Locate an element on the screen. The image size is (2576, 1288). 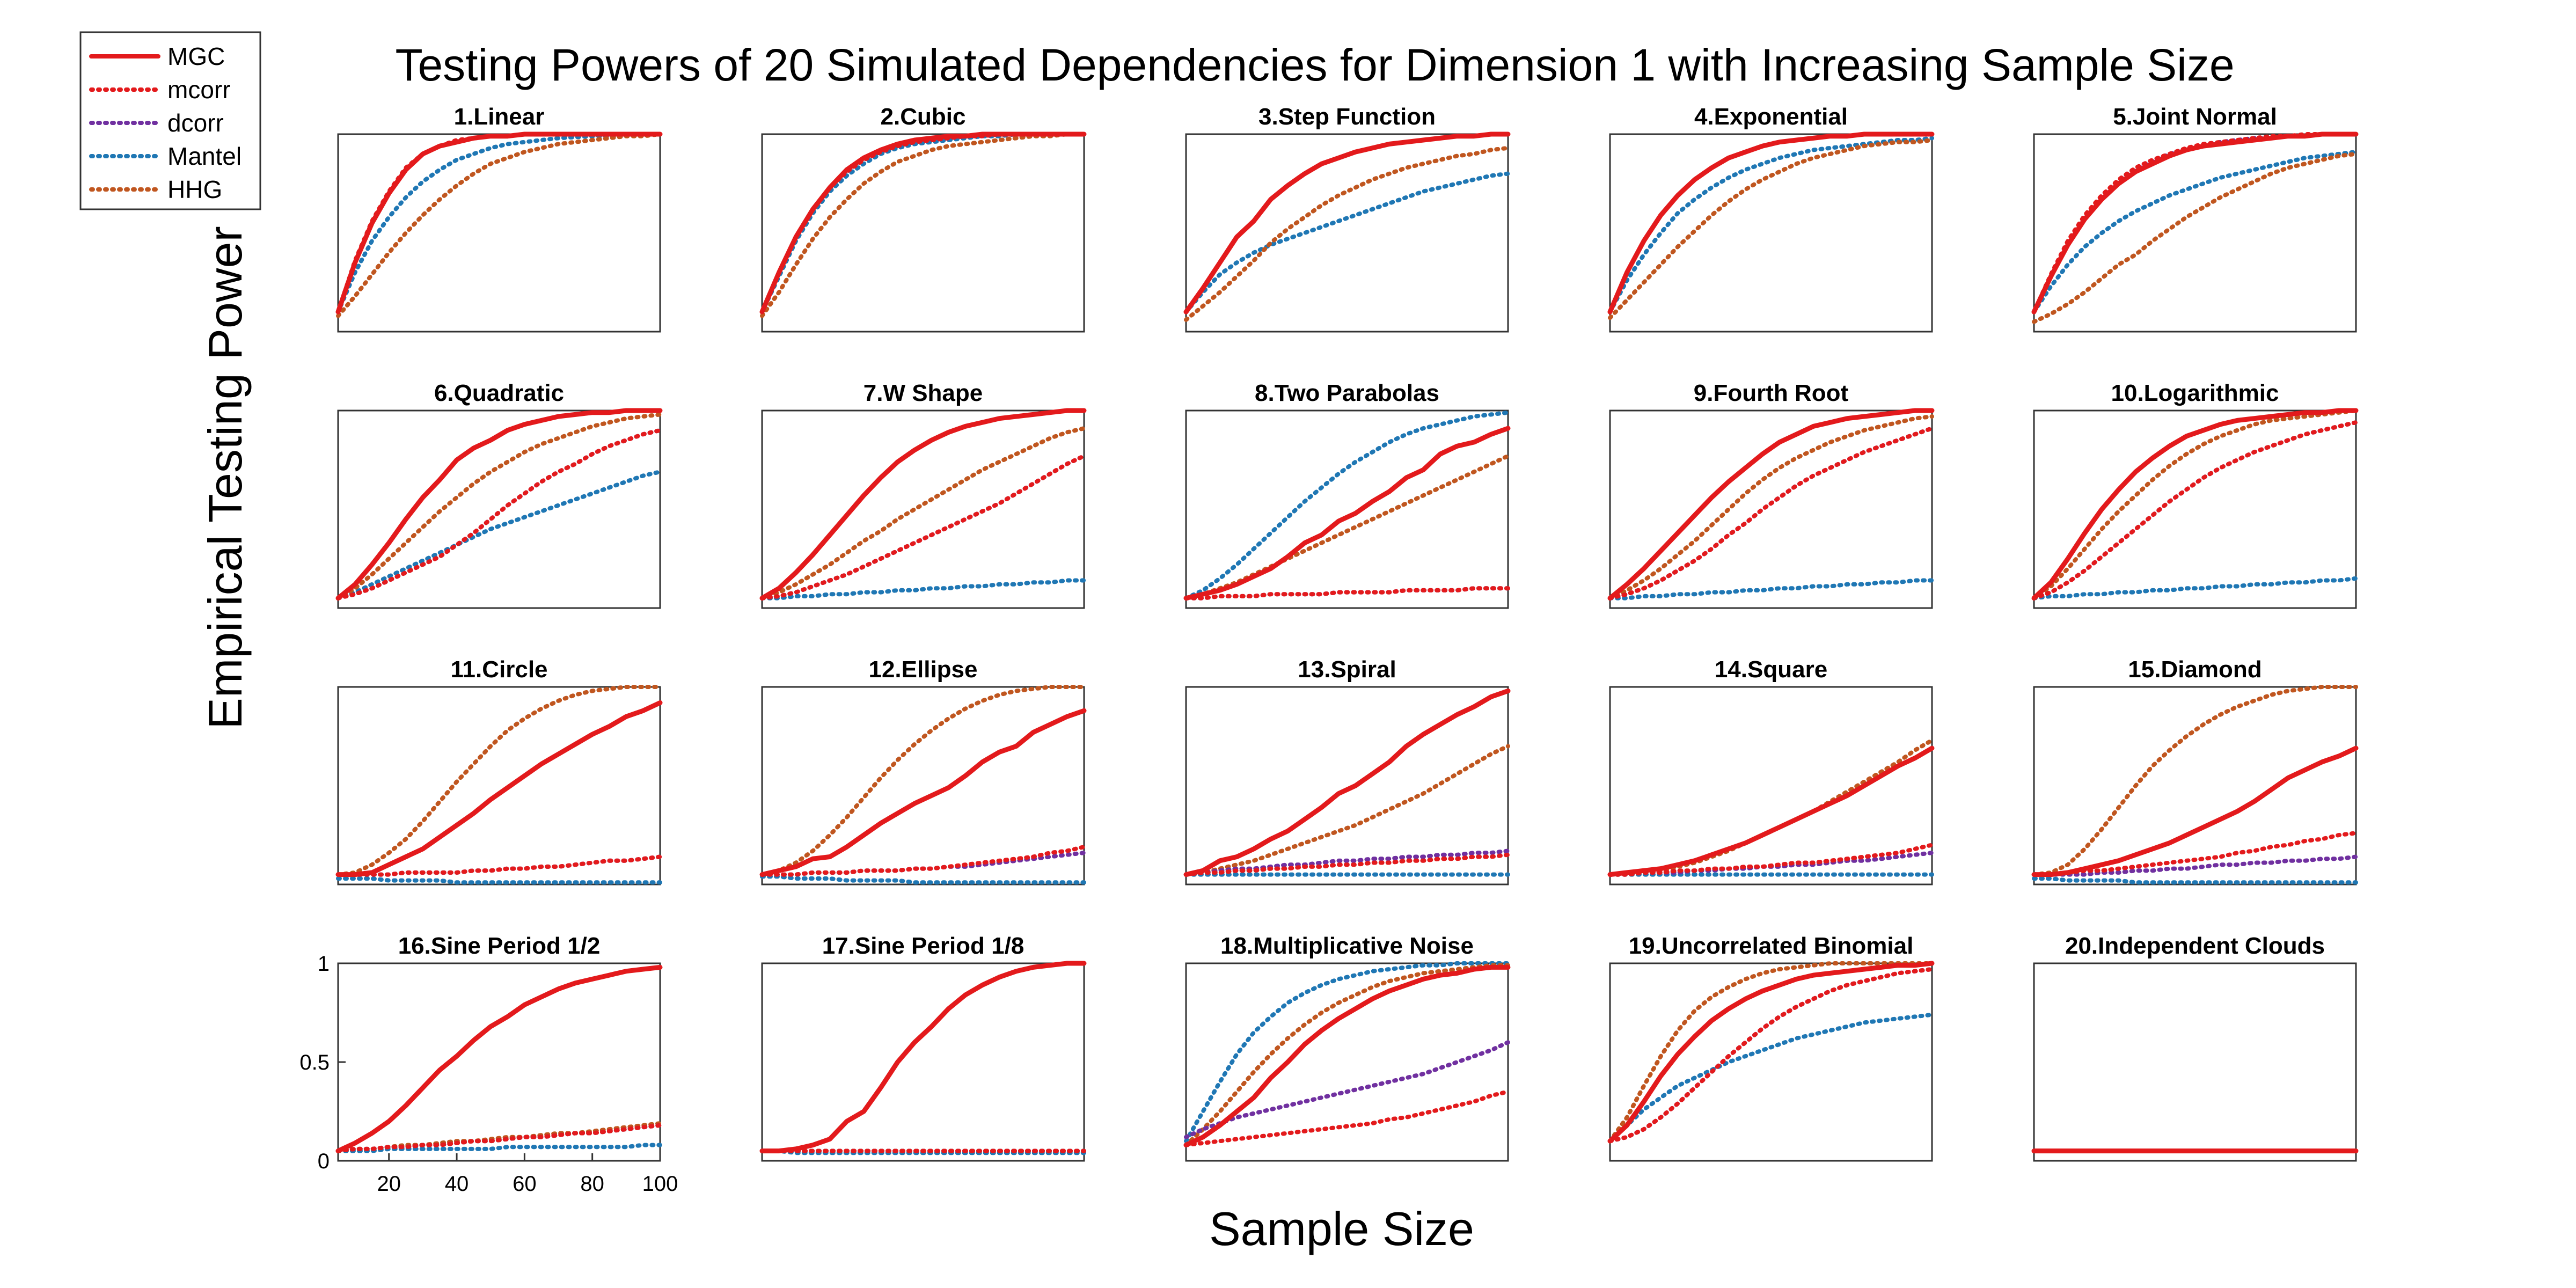
legend-label-mgc: MGC is located at coordinates (196, 56).